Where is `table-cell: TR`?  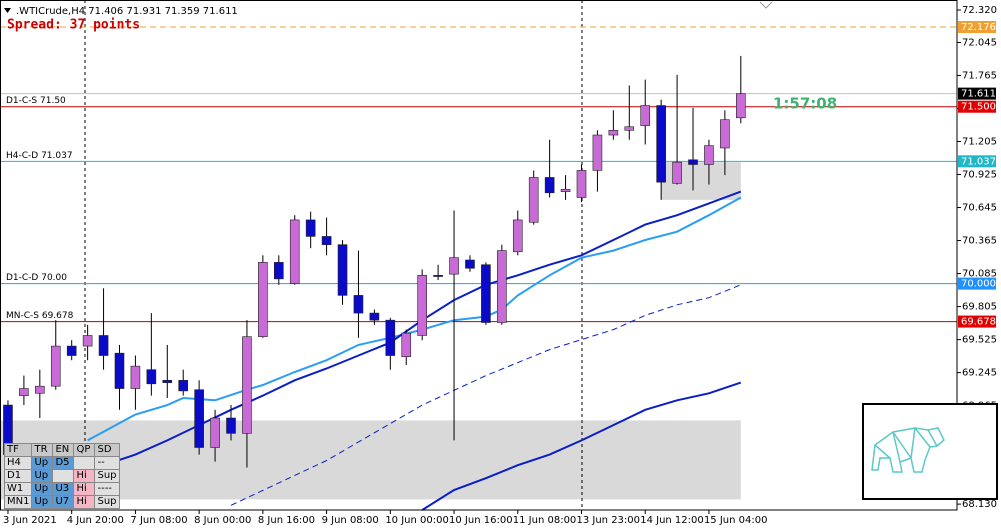
table-cell: TR is located at coordinates (42, 450).